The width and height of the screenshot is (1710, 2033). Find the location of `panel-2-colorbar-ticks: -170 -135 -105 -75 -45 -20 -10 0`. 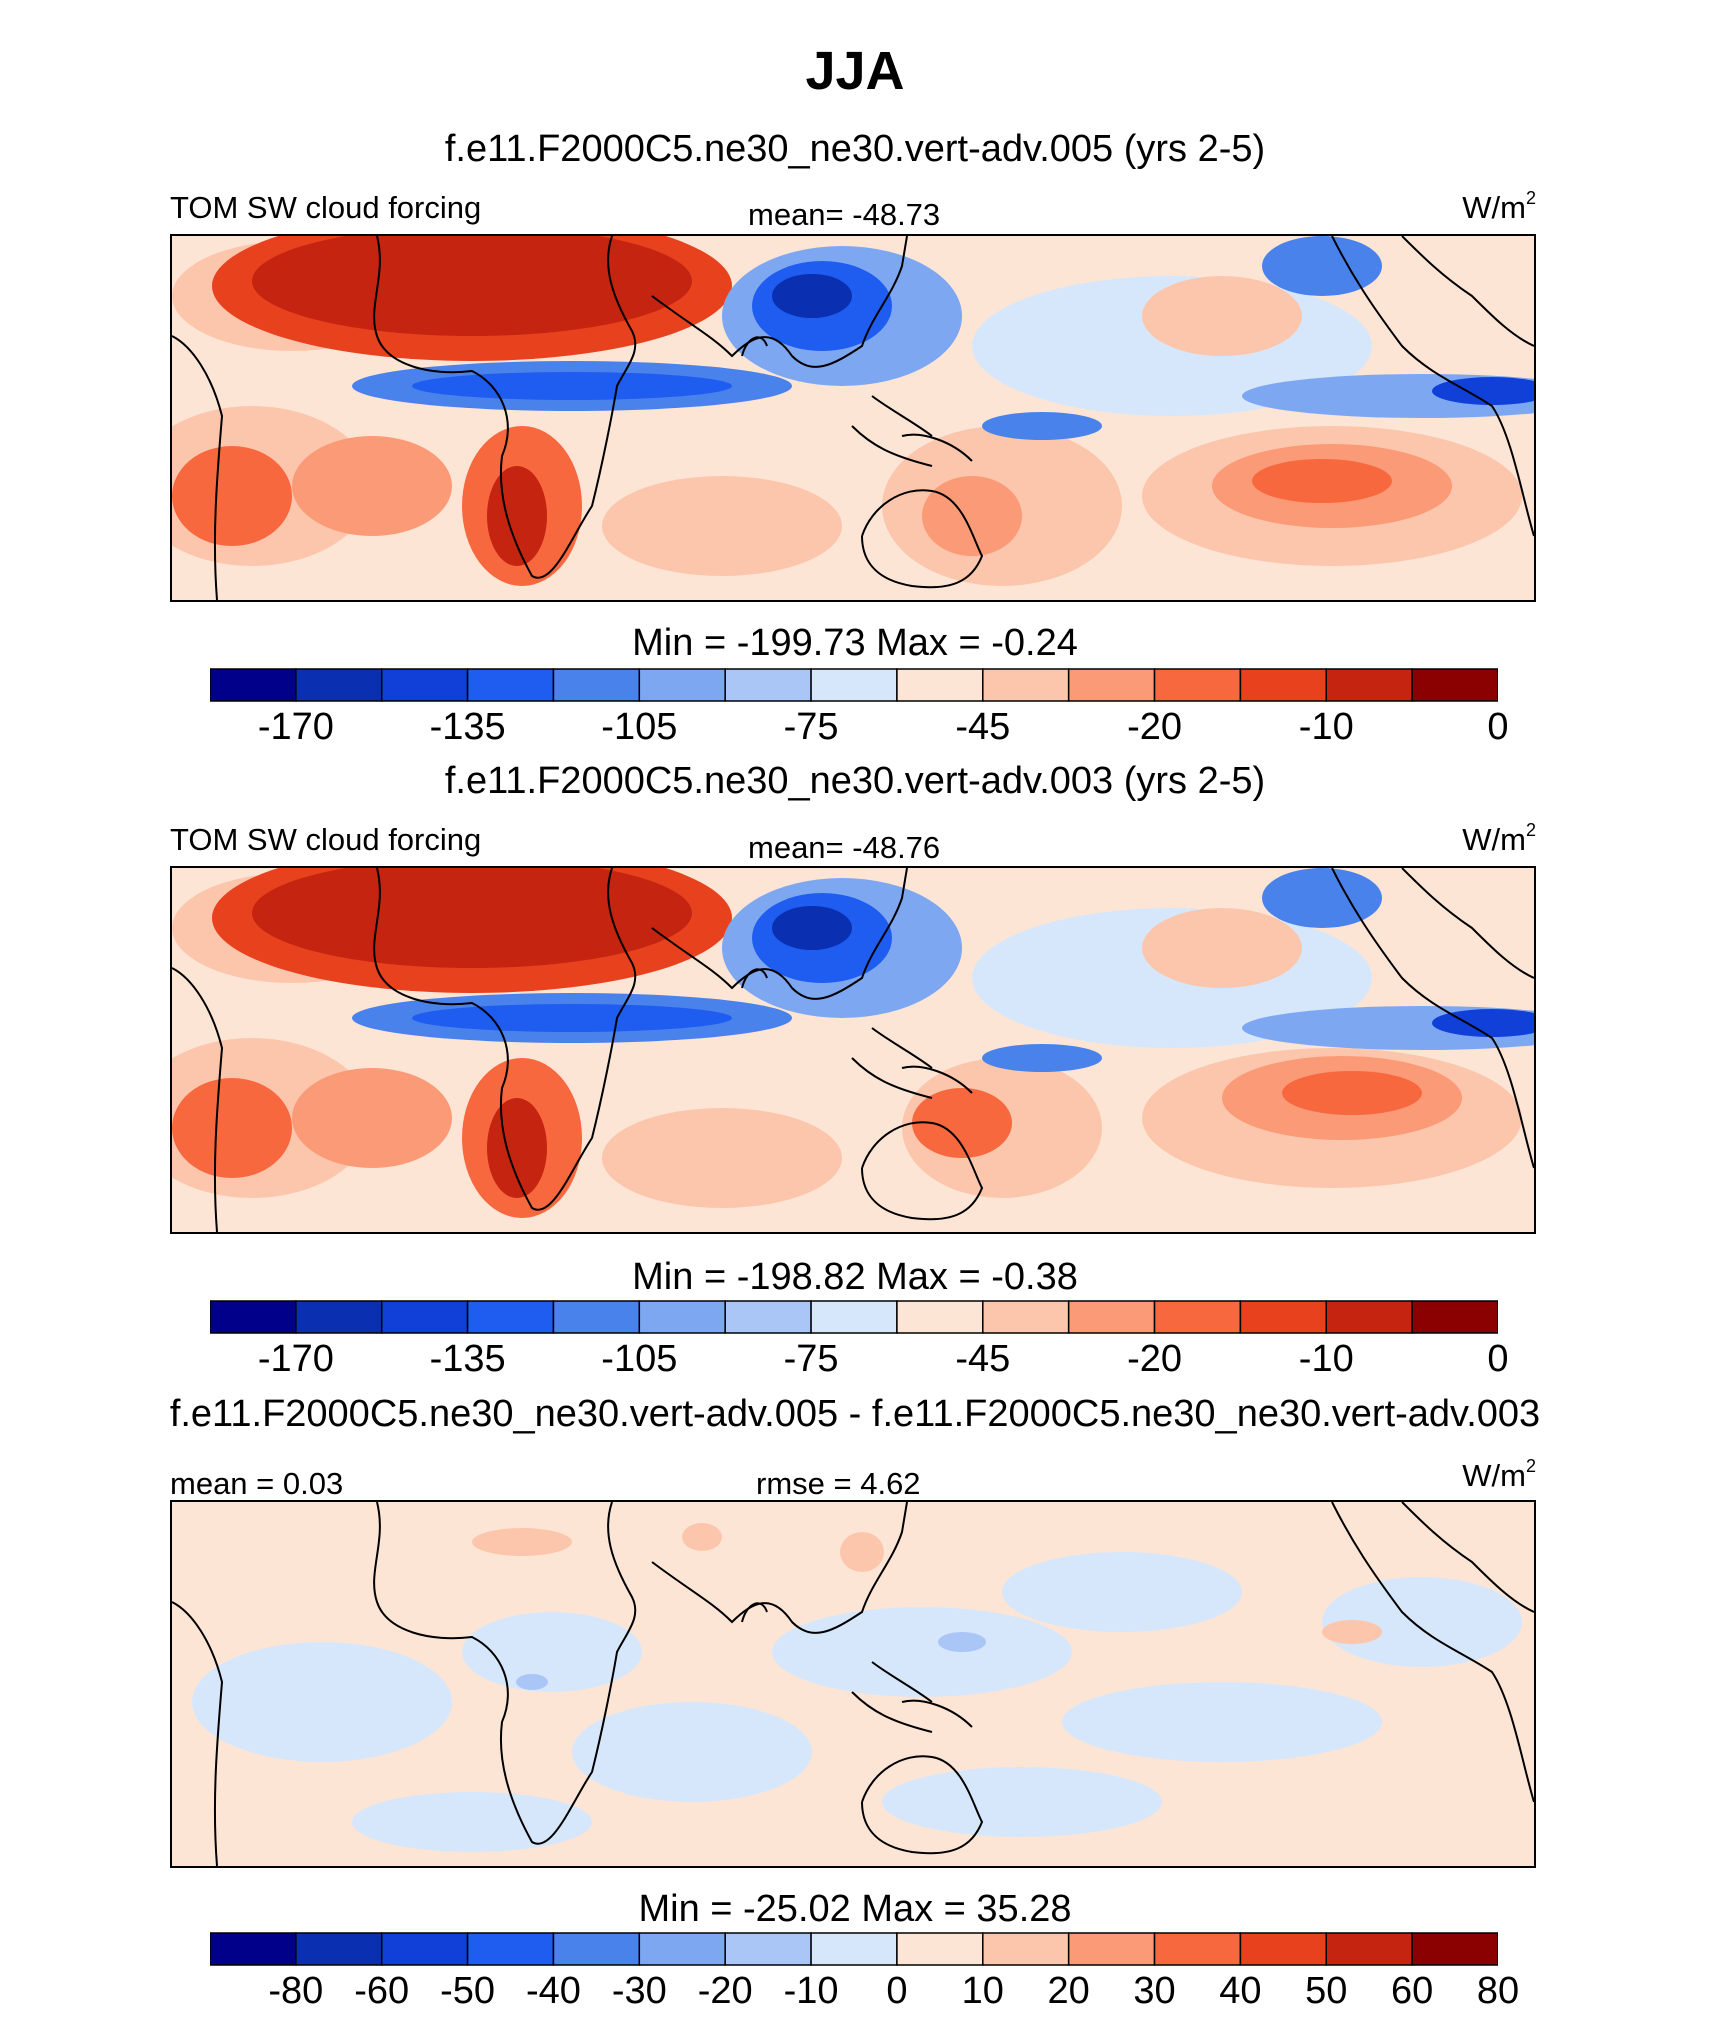

panel-2-colorbar-ticks: -170 -135 -105 -75 -45 -20 -10 0 is located at coordinates (859, 1360).